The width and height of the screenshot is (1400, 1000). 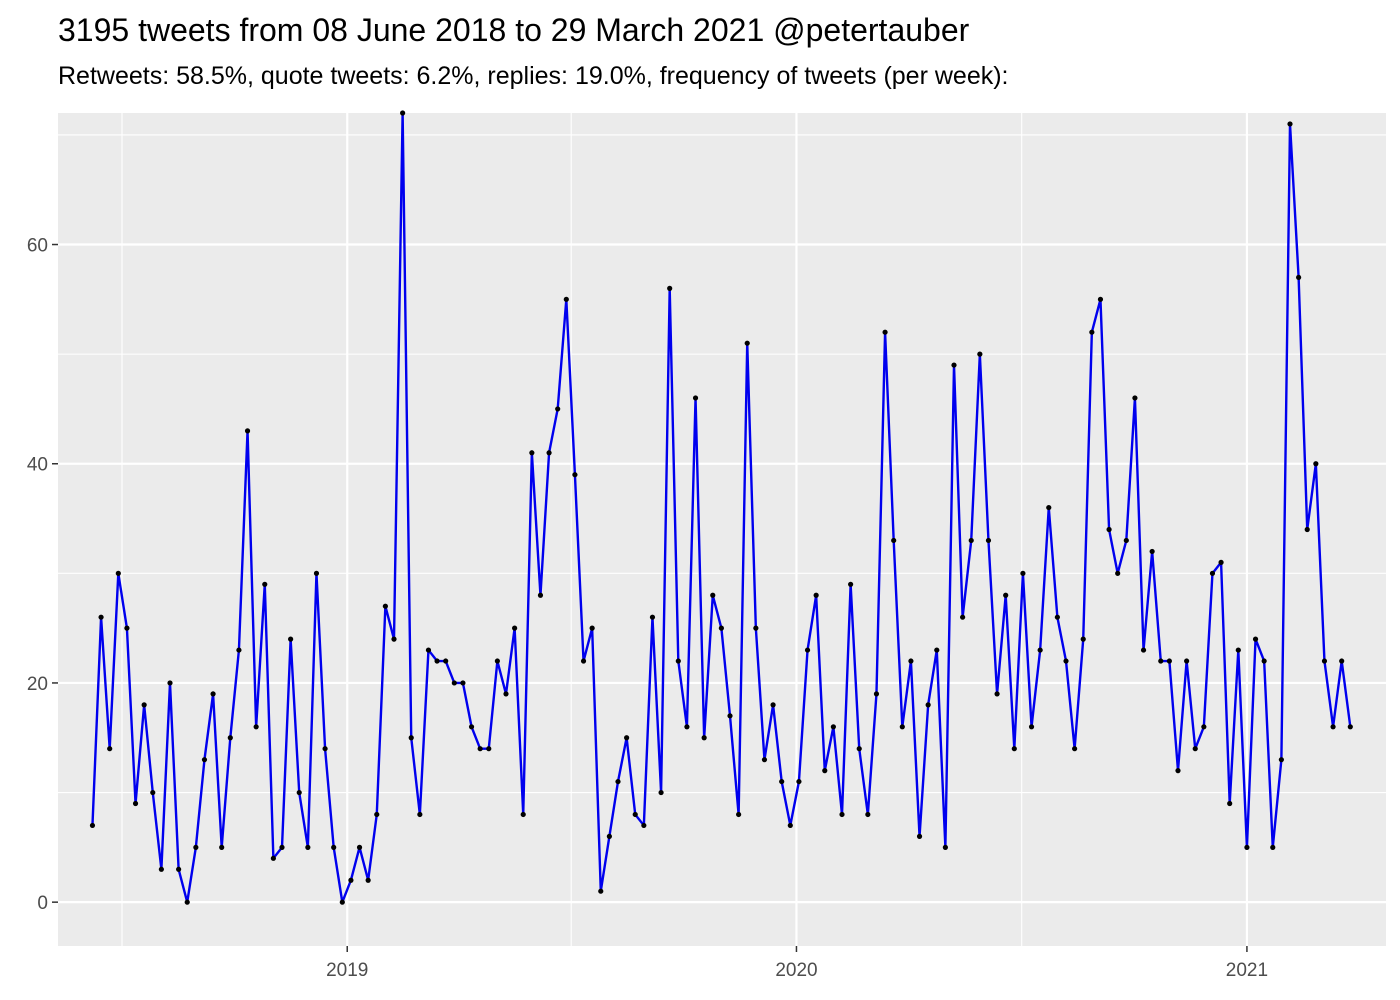 I want to click on x-axis-tick-labels: 2019 2020 2021, so click(x=797, y=970).